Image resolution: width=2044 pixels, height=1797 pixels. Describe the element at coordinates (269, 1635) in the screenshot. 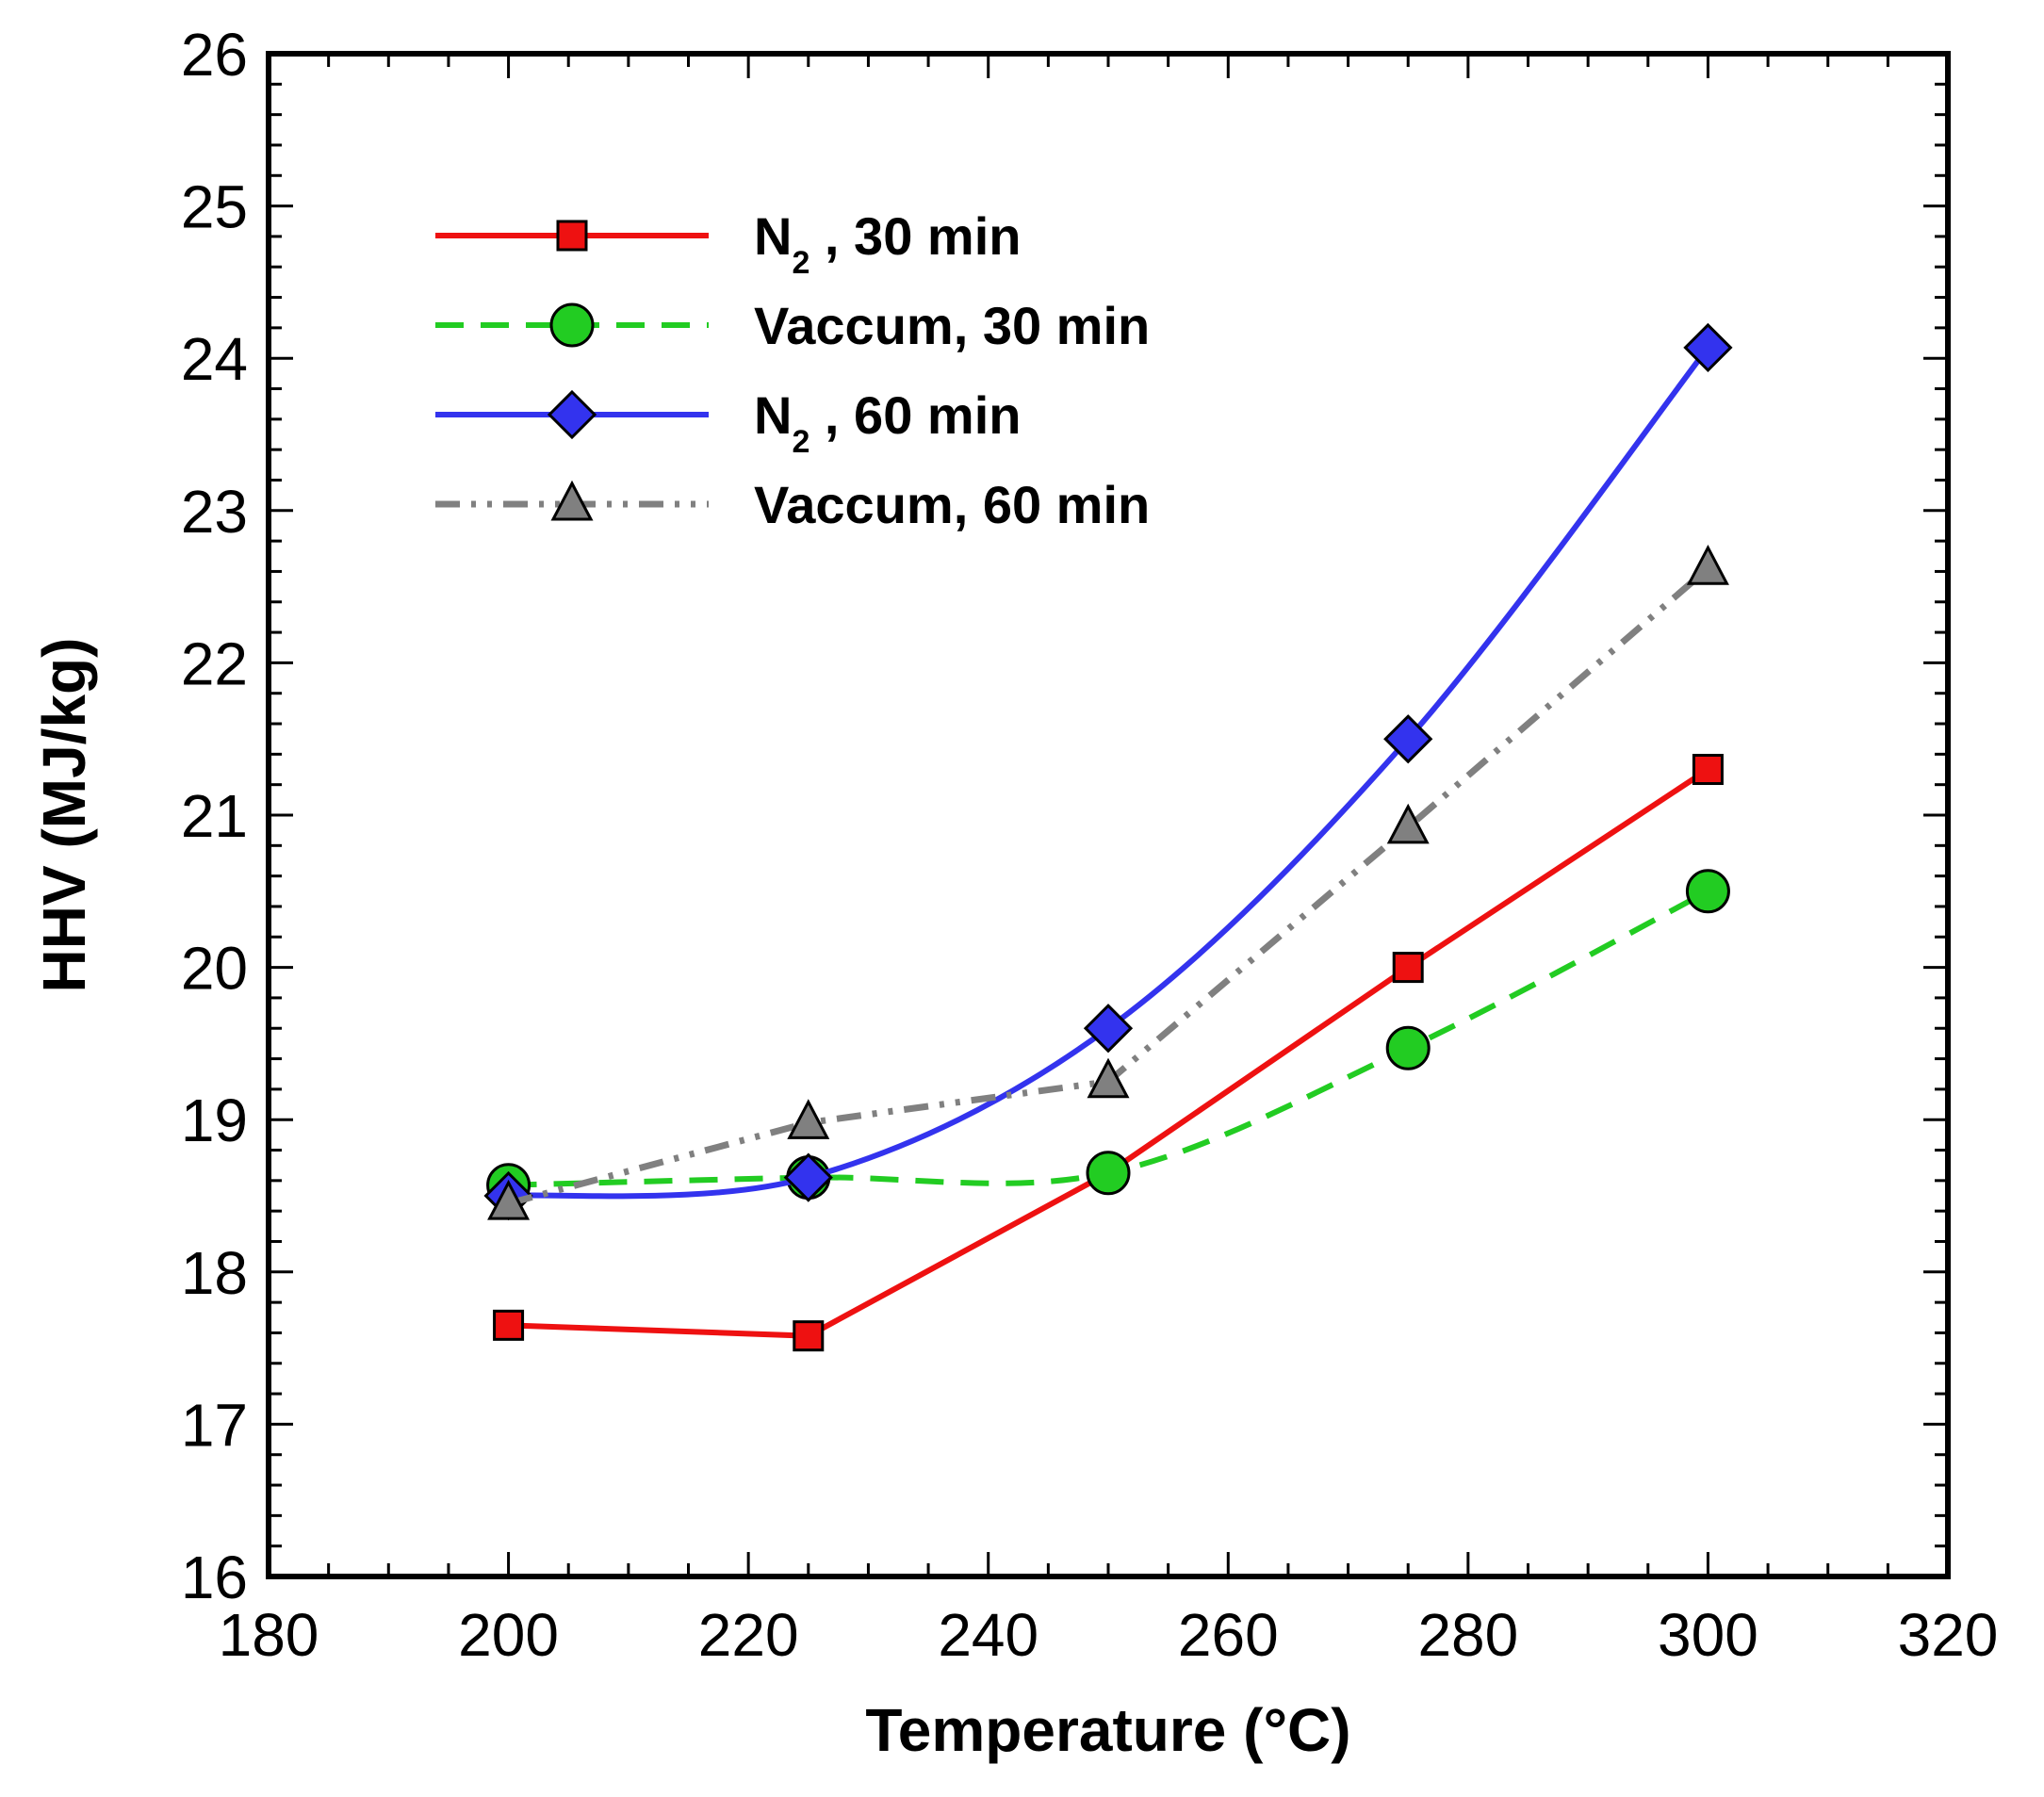

I see `x-tick-label: 180` at that location.